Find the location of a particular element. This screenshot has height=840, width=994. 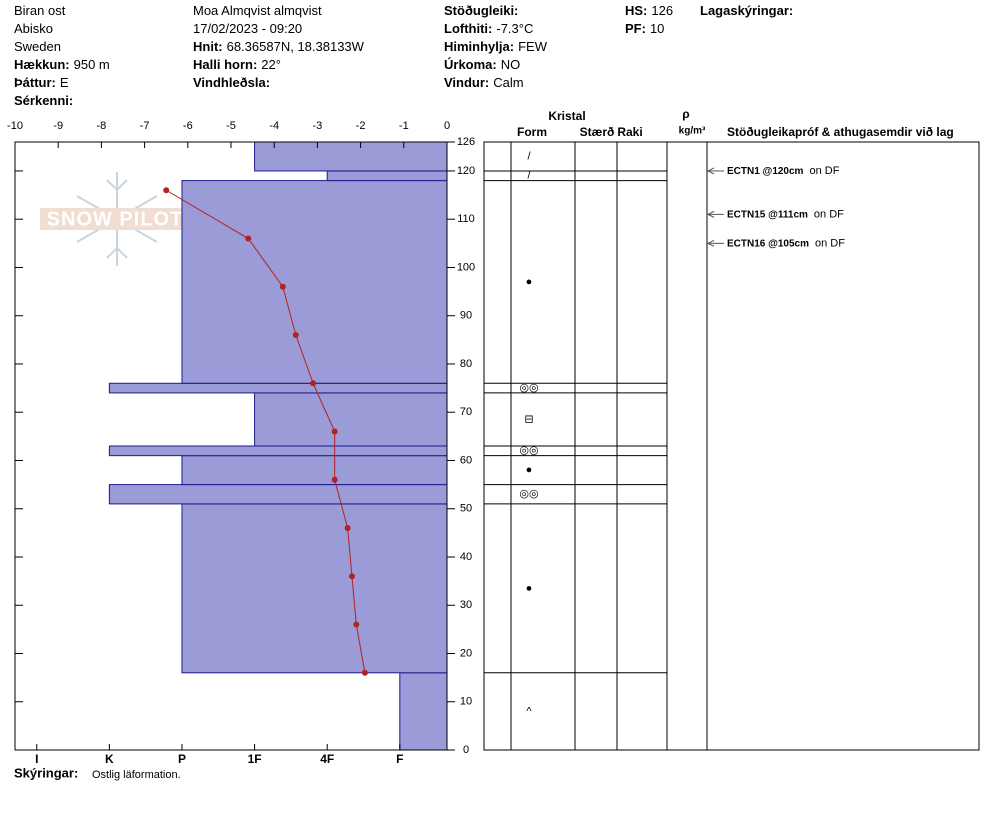

header-field: Lofthiti: -7.3°C is located at coordinates (488, 28).